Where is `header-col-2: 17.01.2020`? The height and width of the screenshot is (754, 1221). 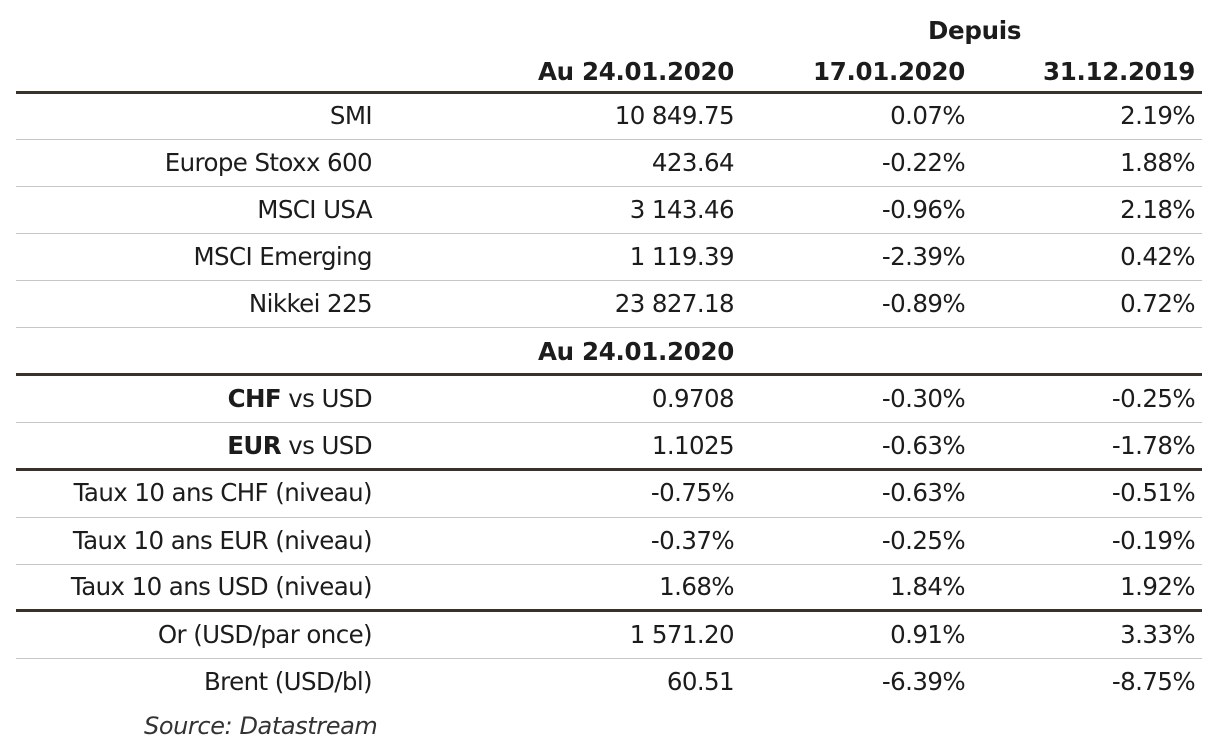
header-col-2: 17.01.2020 is located at coordinates (889, 71).